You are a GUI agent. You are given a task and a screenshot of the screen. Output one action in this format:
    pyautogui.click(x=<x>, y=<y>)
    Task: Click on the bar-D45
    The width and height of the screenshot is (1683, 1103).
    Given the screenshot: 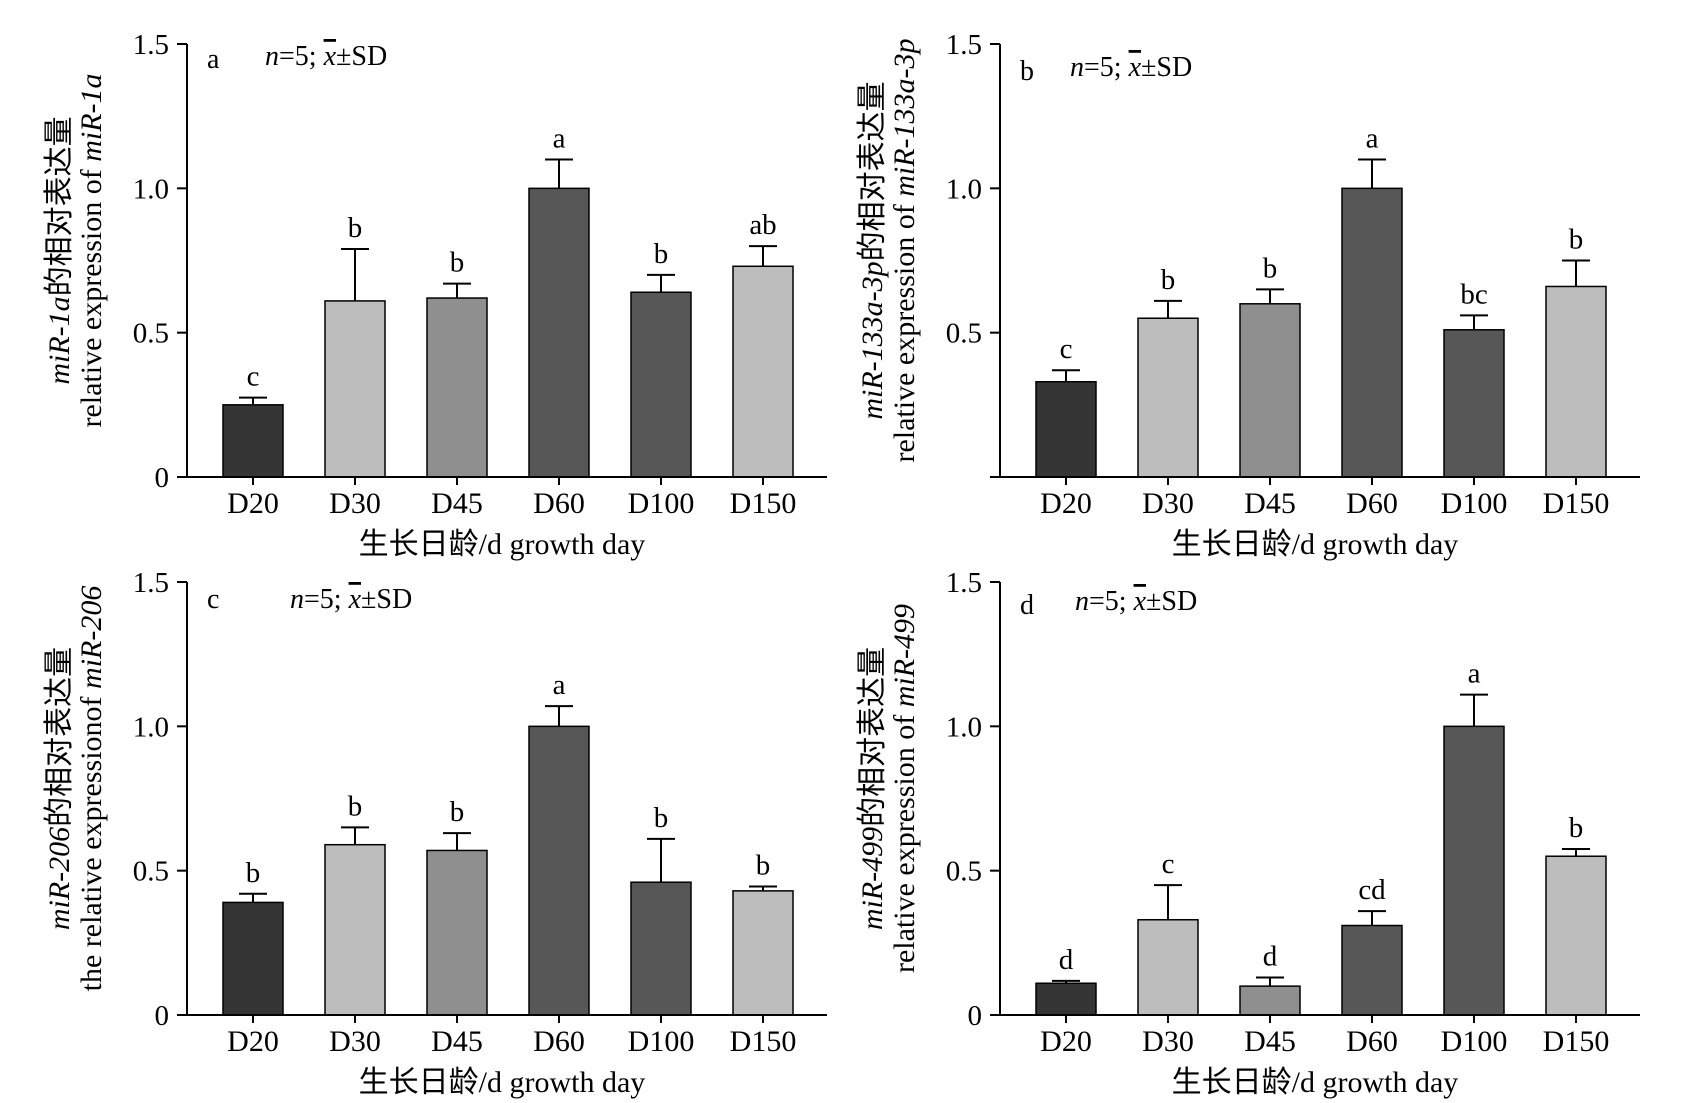 What is the action you would take?
    pyautogui.click(x=1270, y=390)
    